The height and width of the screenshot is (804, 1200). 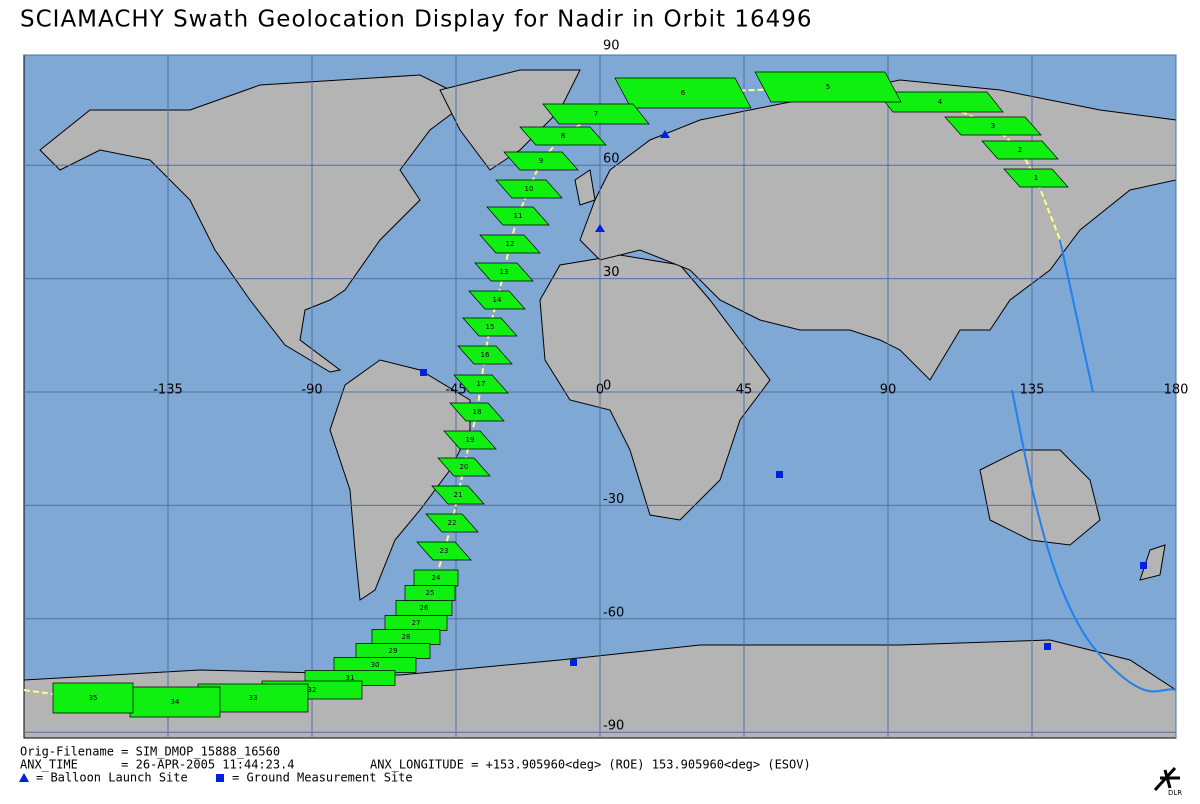 I want to click on lon-label: 0, so click(x=600, y=390).